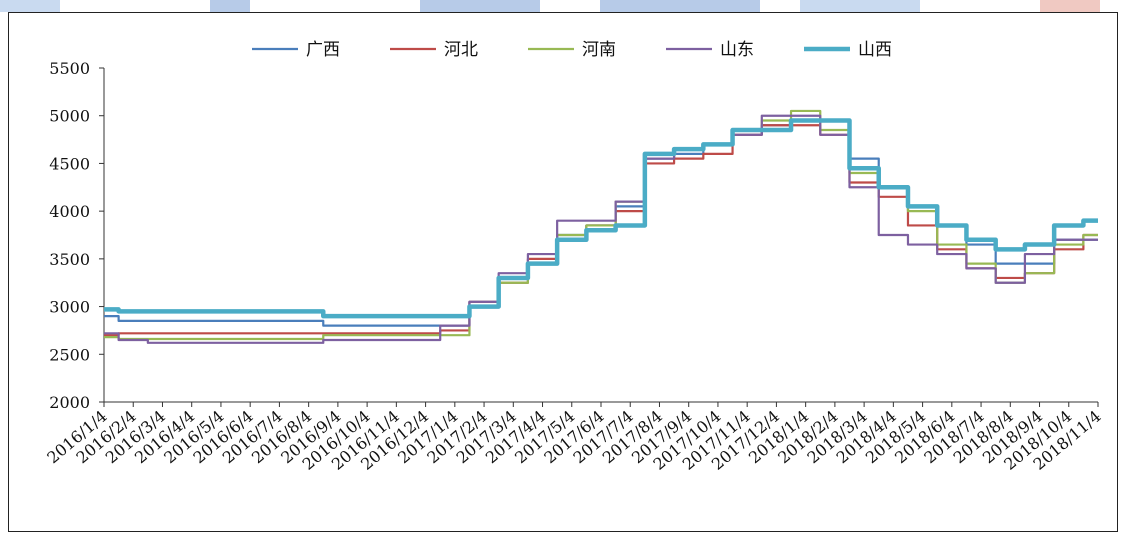 The height and width of the screenshot is (536, 1126). What do you see at coordinates (69, 259) in the screenshot?
I see `y-tick-label: 3500` at bounding box center [69, 259].